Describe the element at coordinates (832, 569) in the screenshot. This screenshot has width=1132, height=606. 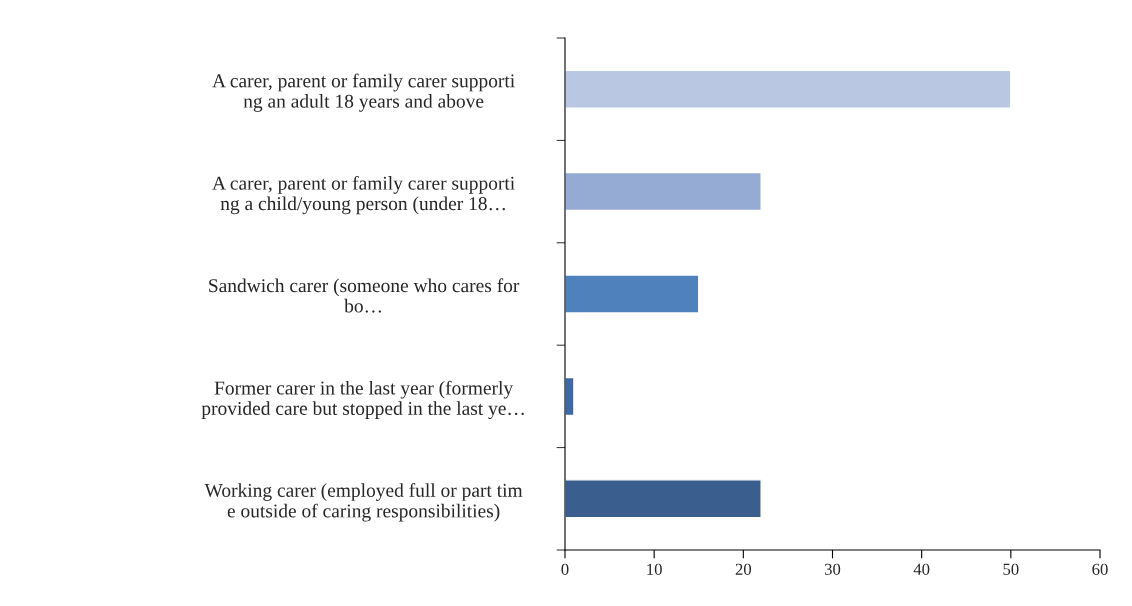
I see `x-tick-label: 30` at that location.